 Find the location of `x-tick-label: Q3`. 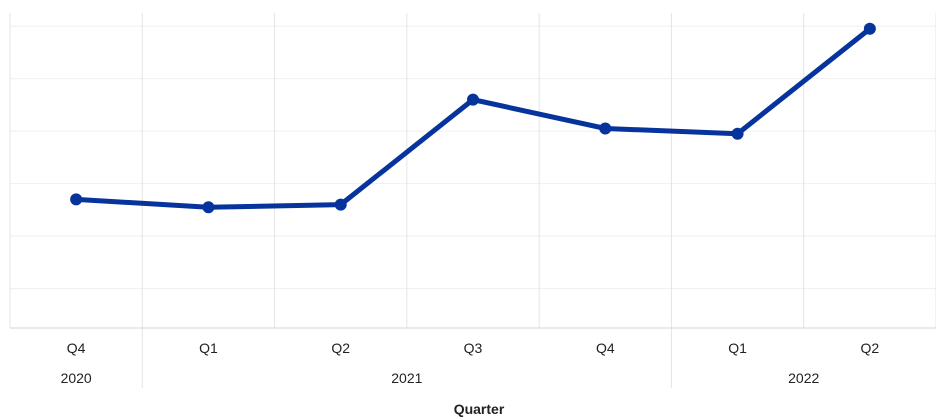

x-tick-label: Q3 is located at coordinates (473, 348).